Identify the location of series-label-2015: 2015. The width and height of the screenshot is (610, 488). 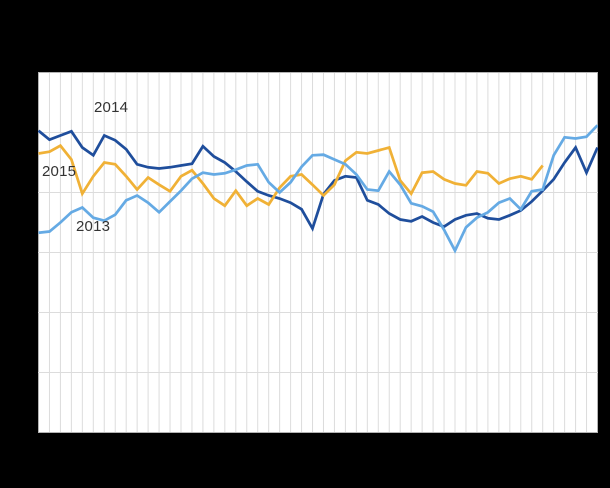
(59, 171).